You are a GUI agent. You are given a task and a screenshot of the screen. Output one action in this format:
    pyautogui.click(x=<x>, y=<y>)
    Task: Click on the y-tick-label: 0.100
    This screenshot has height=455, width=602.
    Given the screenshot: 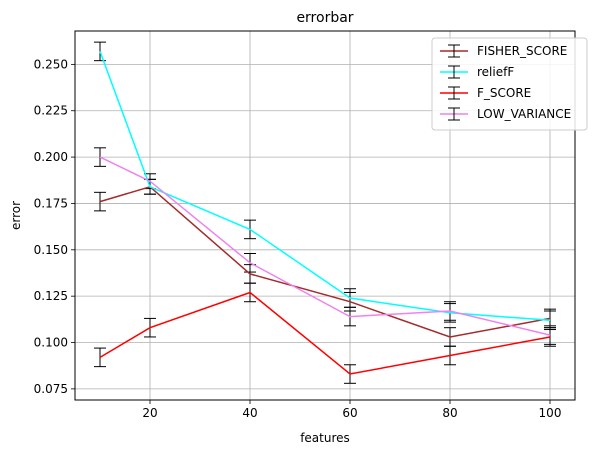 What is the action you would take?
    pyautogui.click(x=51, y=343)
    